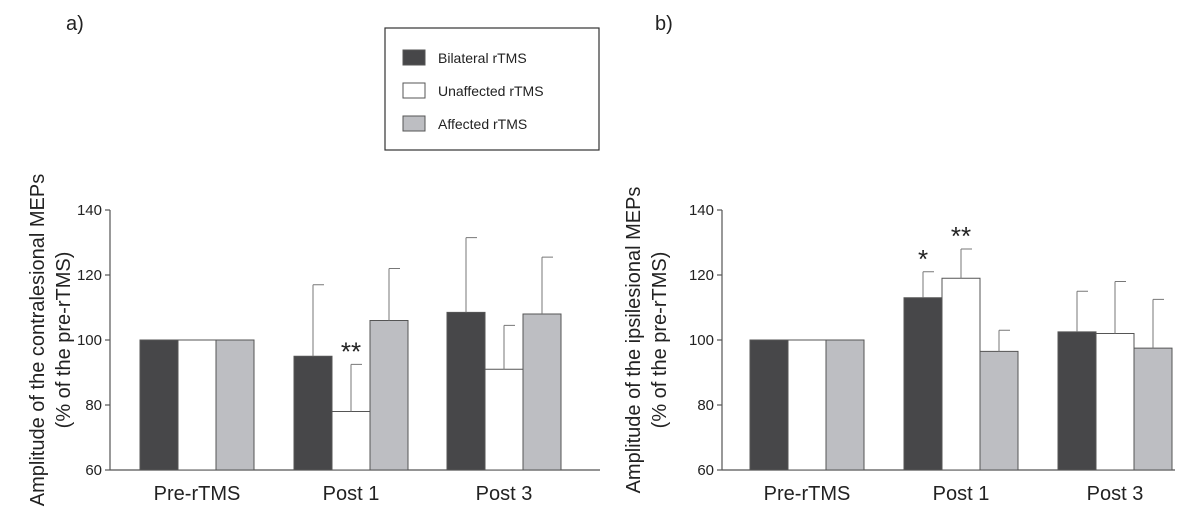  I want to click on panel-b-y-tick-label: 120, so click(701, 275).